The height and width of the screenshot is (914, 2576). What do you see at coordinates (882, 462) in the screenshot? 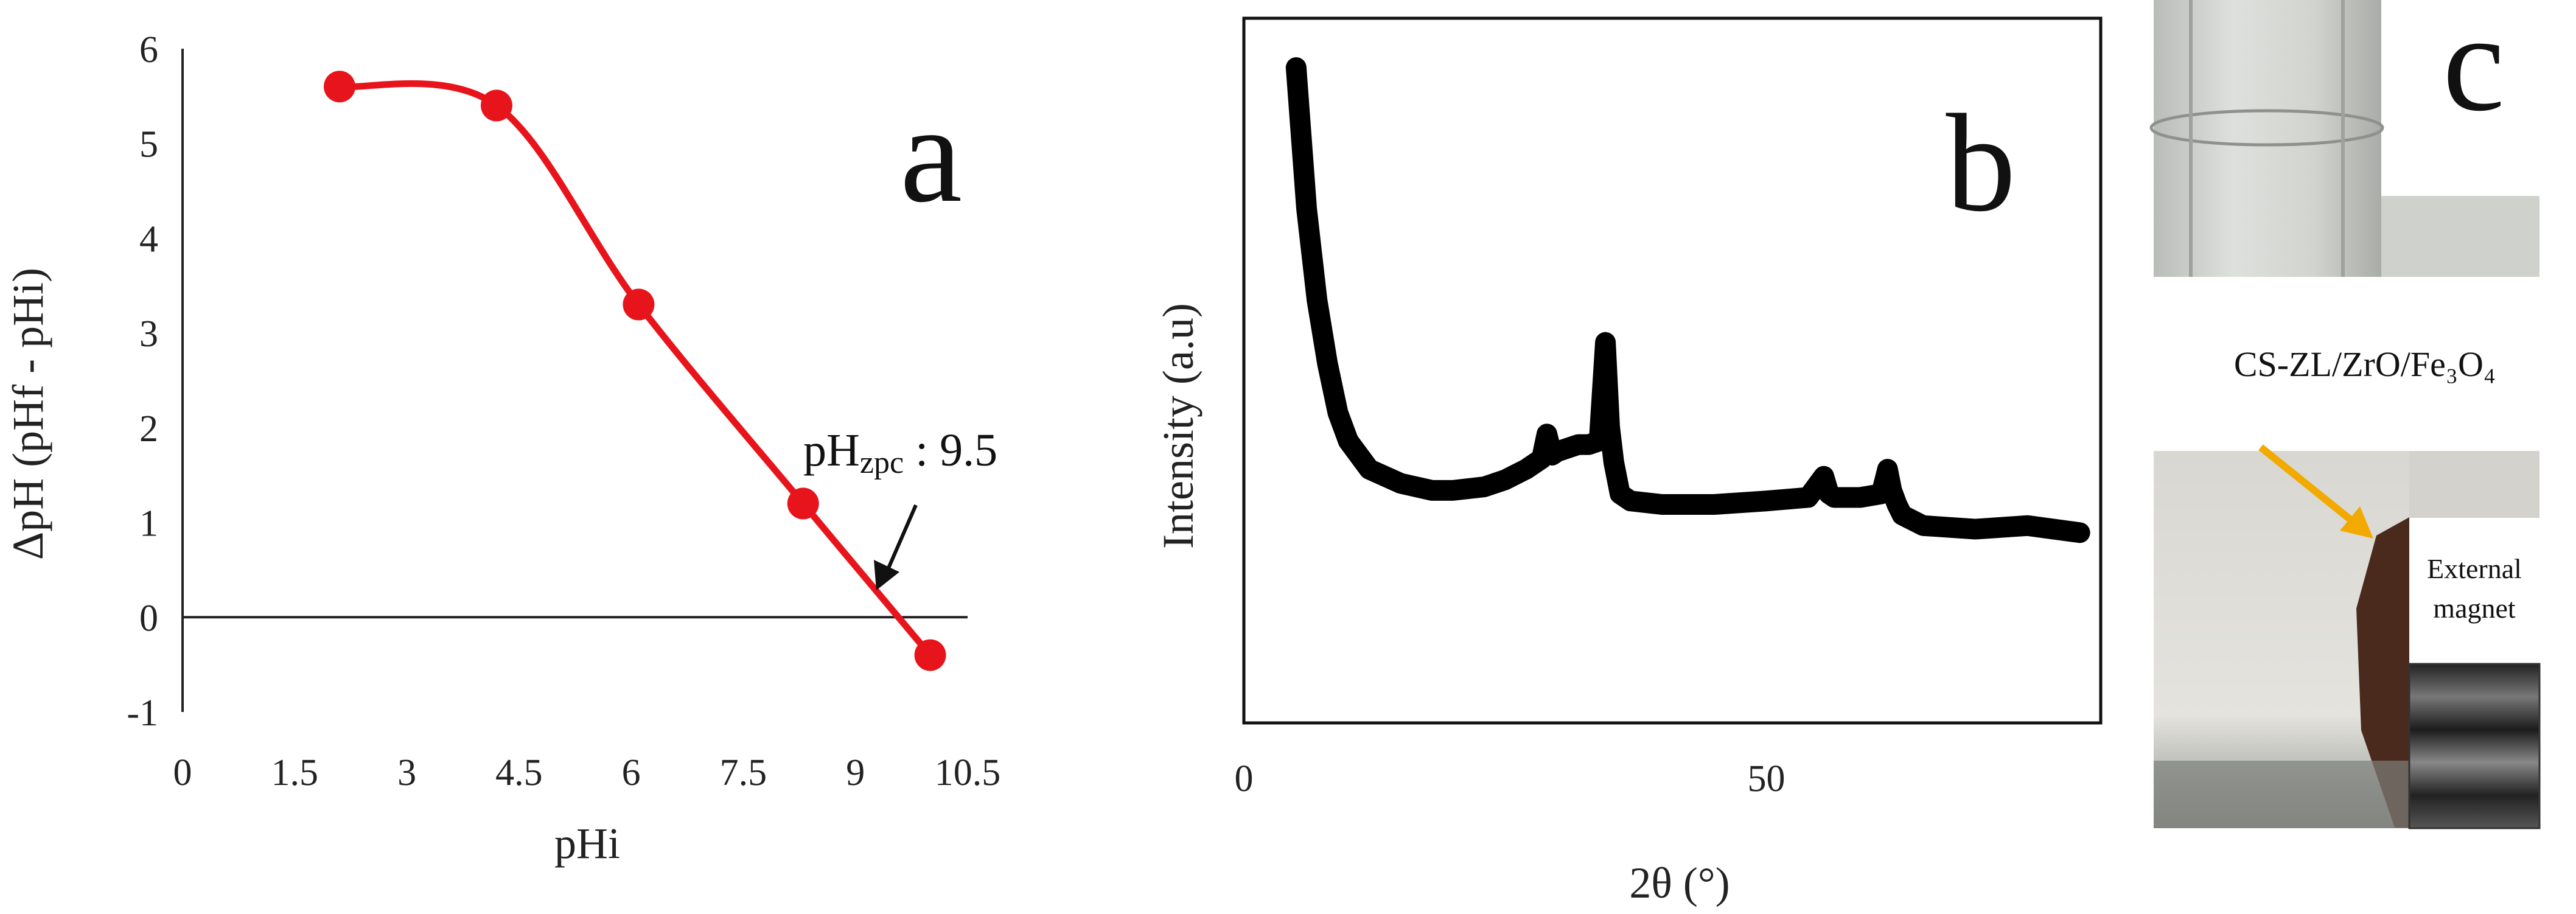
I see `pzc-annotation-subscript: zpc` at bounding box center [882, 462].